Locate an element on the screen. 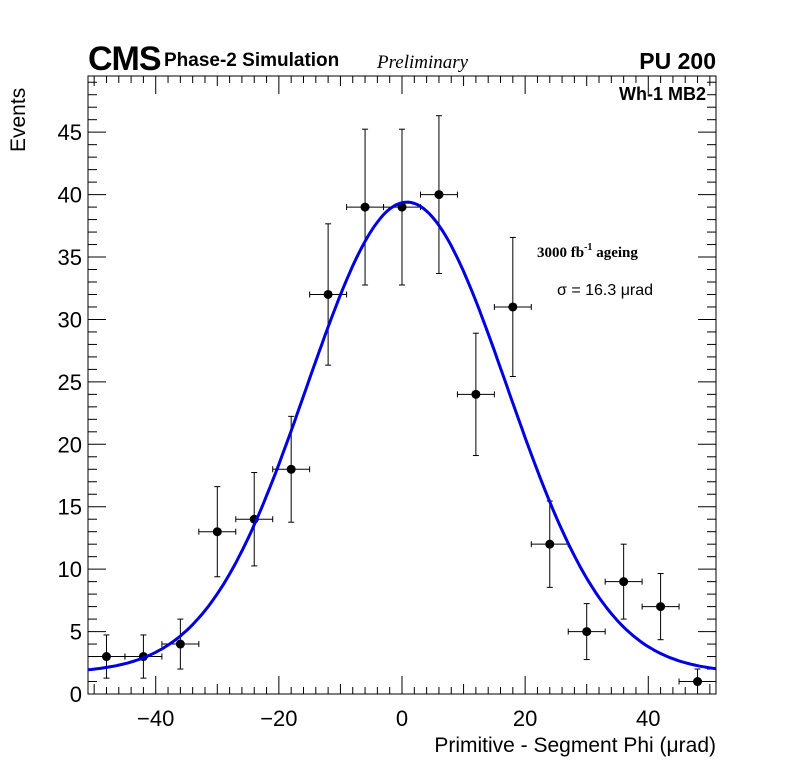  y-tick-label: 10 is located at coordinates (70, 569).